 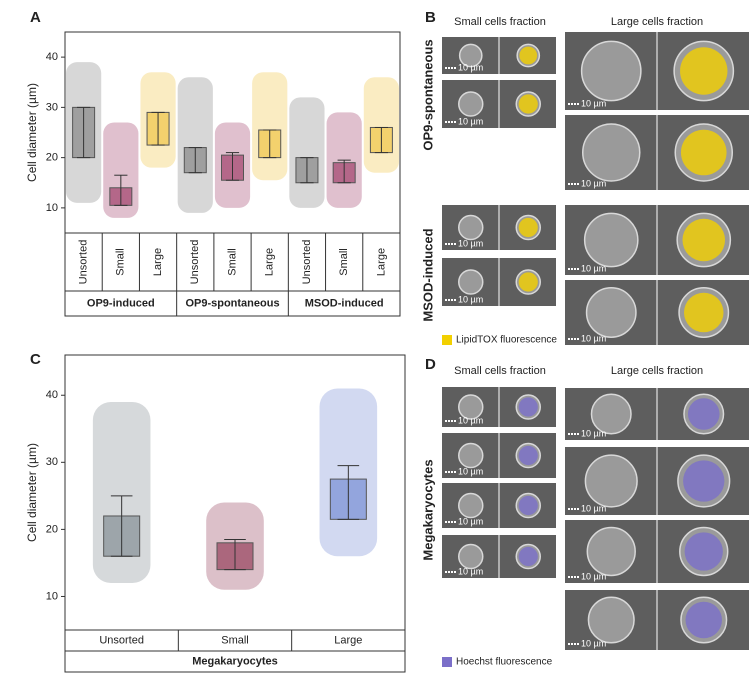 What do you see at coordinates (430, 17) in the screenshot?
I see `panel-label: B` at bounding box center [430, 17].